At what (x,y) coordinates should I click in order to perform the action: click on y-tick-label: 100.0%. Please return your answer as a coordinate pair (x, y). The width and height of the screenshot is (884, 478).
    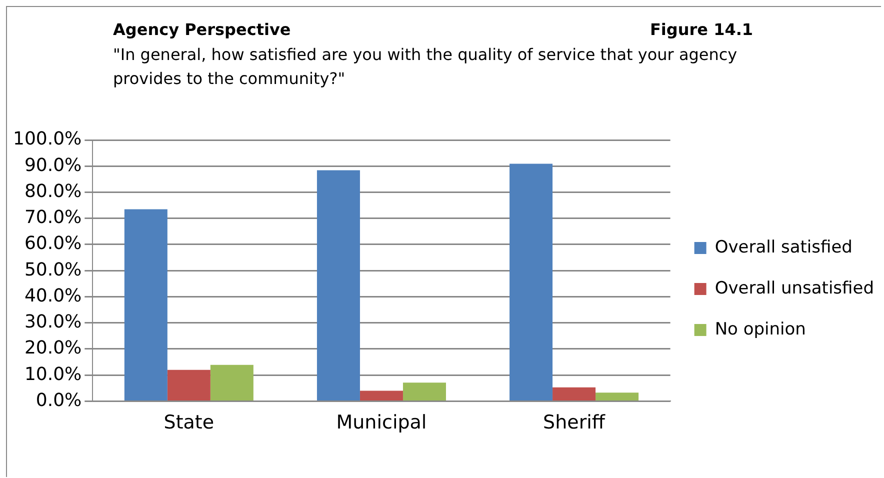
    Looking at the image, I should click on (47, 139).